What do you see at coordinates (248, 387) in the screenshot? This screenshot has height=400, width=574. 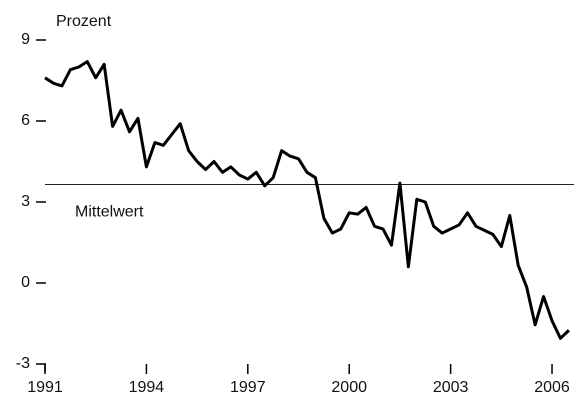 I see `x-tick-label: 1997` at bounding box center [248, 387].